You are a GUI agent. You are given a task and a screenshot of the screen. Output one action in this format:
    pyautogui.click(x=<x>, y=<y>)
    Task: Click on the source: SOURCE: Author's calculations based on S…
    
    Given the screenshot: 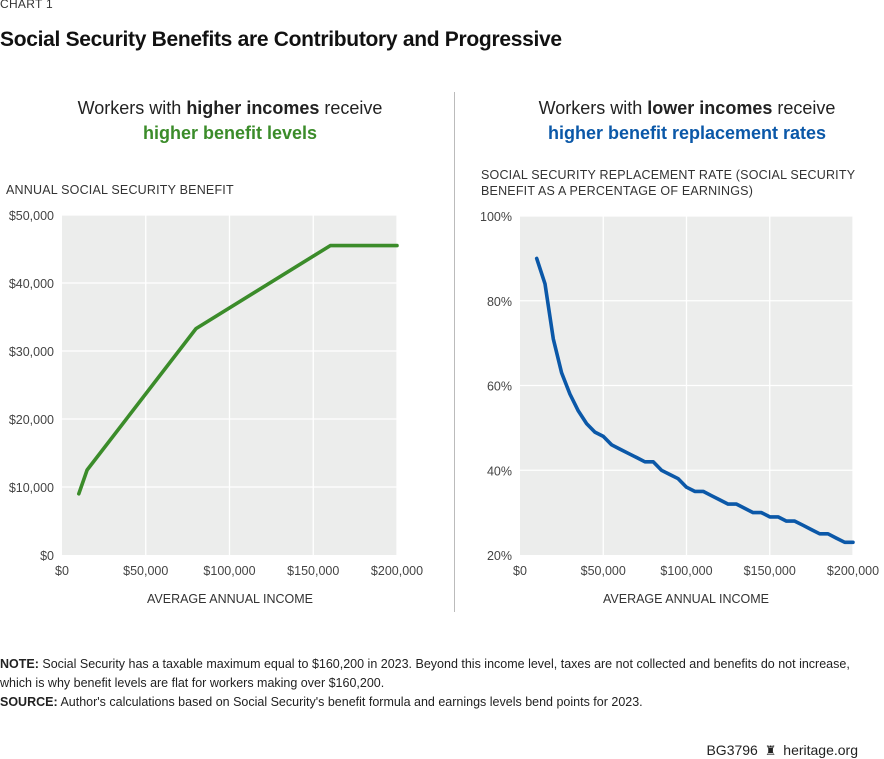 What is the action you would take?
    pyautogui.click(x=442, y=702)
    